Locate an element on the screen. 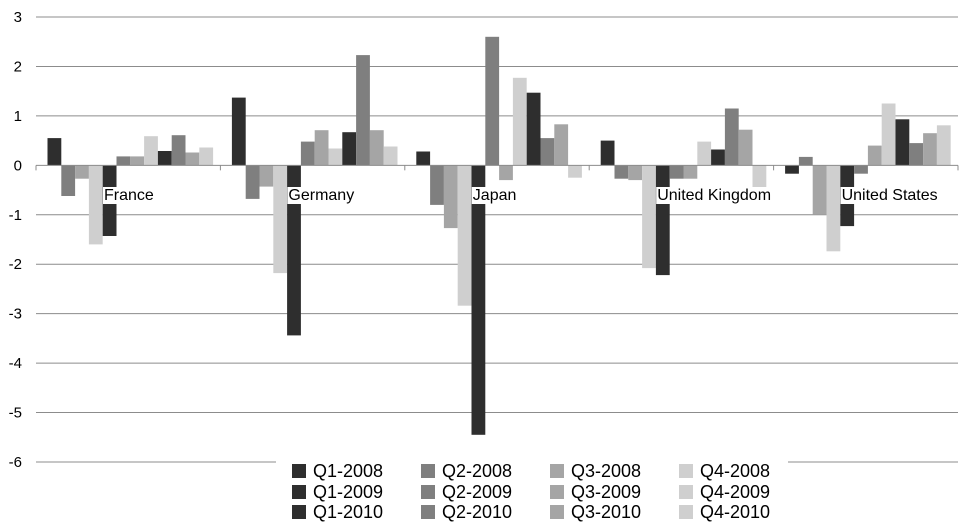  legend-label: Q4-2008 is located at coordinates (735, 471).